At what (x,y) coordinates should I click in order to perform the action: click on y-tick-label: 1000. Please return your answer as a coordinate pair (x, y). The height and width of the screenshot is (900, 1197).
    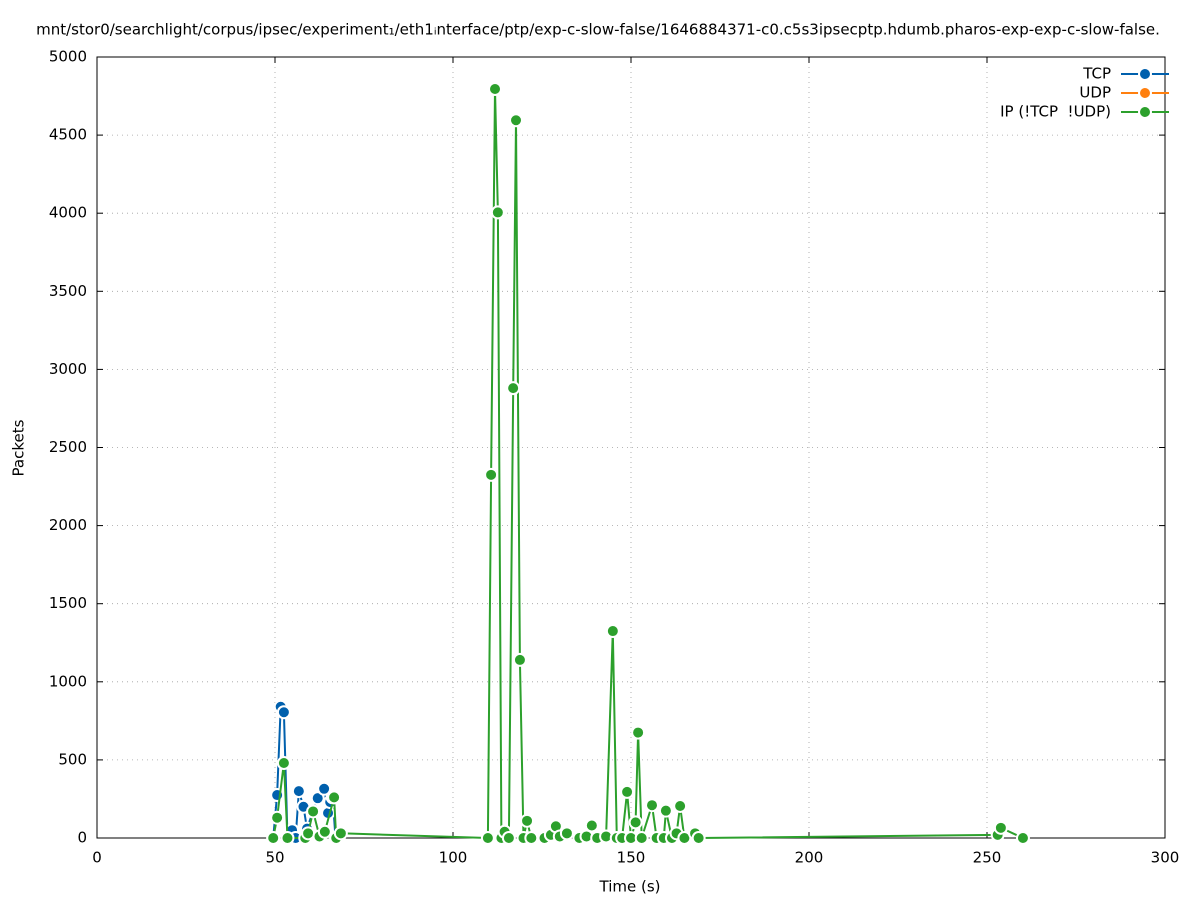
    Looking at the image, I should click on (68, 681).